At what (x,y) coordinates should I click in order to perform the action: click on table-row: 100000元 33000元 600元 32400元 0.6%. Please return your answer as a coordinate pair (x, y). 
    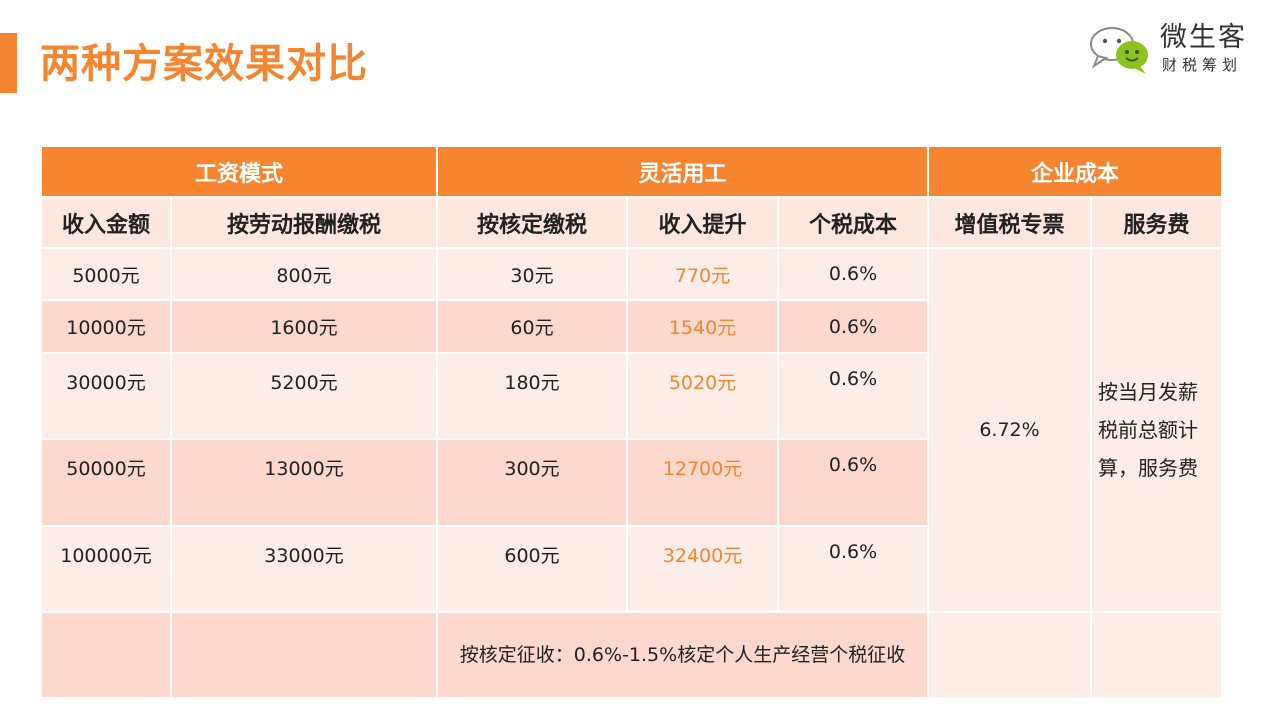
    Looking at the image, I should click on (631, 569).